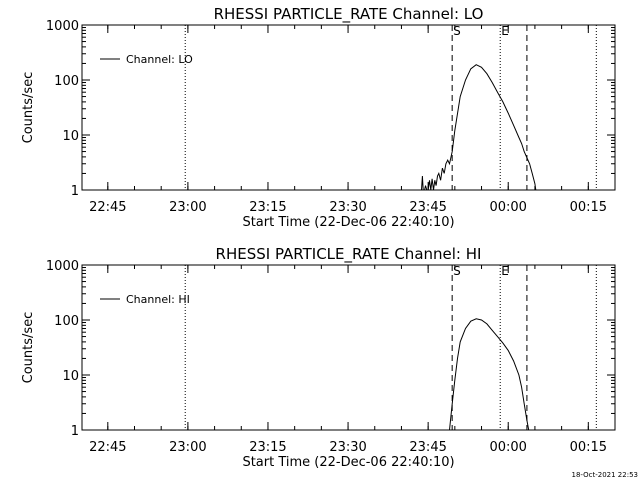 The width and height of the screenshot is (640, 480). I want to click on legend-label: Channel: HI, so click(158, 299).